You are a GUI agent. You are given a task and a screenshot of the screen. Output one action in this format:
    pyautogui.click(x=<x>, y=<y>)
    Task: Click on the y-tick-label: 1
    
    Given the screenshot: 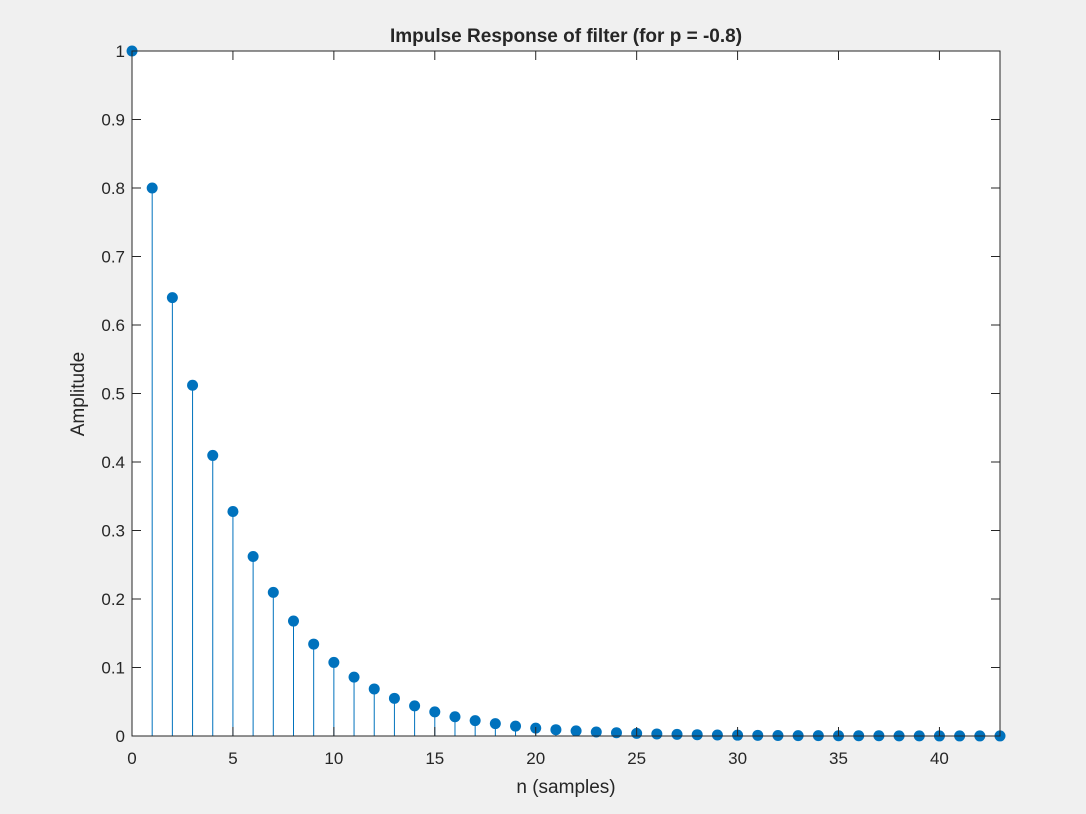 What is the action you would take?
    pyautogui.click(x=120, y=51)
    